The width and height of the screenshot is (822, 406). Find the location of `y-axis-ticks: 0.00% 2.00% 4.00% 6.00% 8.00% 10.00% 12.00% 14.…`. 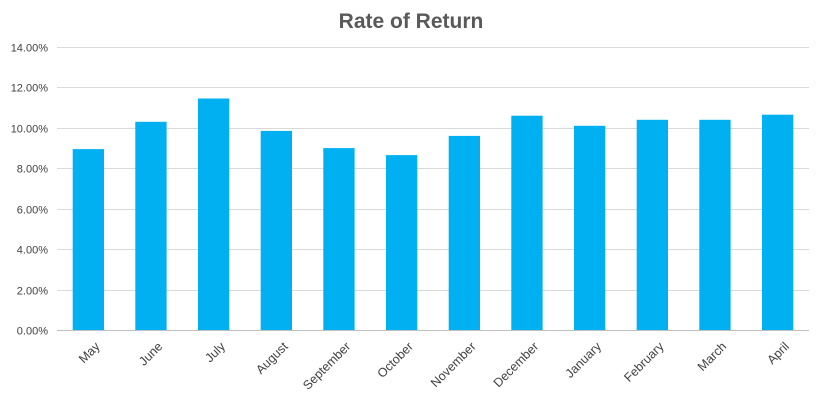

y-axis-ticks: 0.00% 2.00% 4.00% 6.00% 8.00% 10.00% 12.00% 14.… is located at coordinates (30, 190).